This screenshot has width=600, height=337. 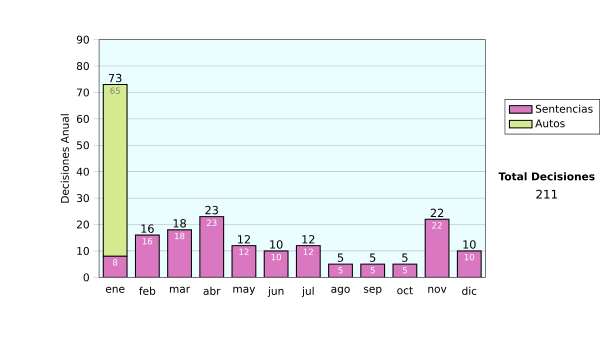 I want to click on x-tick-label: ago, so click(x=340, y=290).